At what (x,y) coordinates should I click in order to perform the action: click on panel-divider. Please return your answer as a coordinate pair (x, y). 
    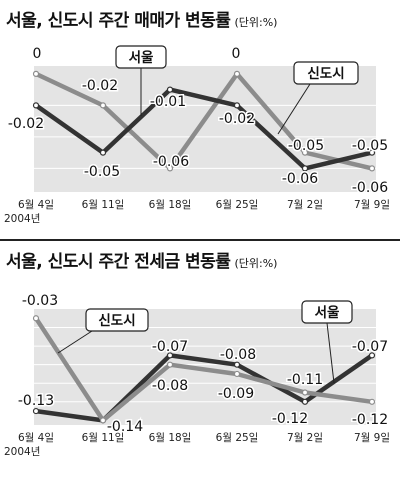
    Looking at the image, I should click on (200, 240).